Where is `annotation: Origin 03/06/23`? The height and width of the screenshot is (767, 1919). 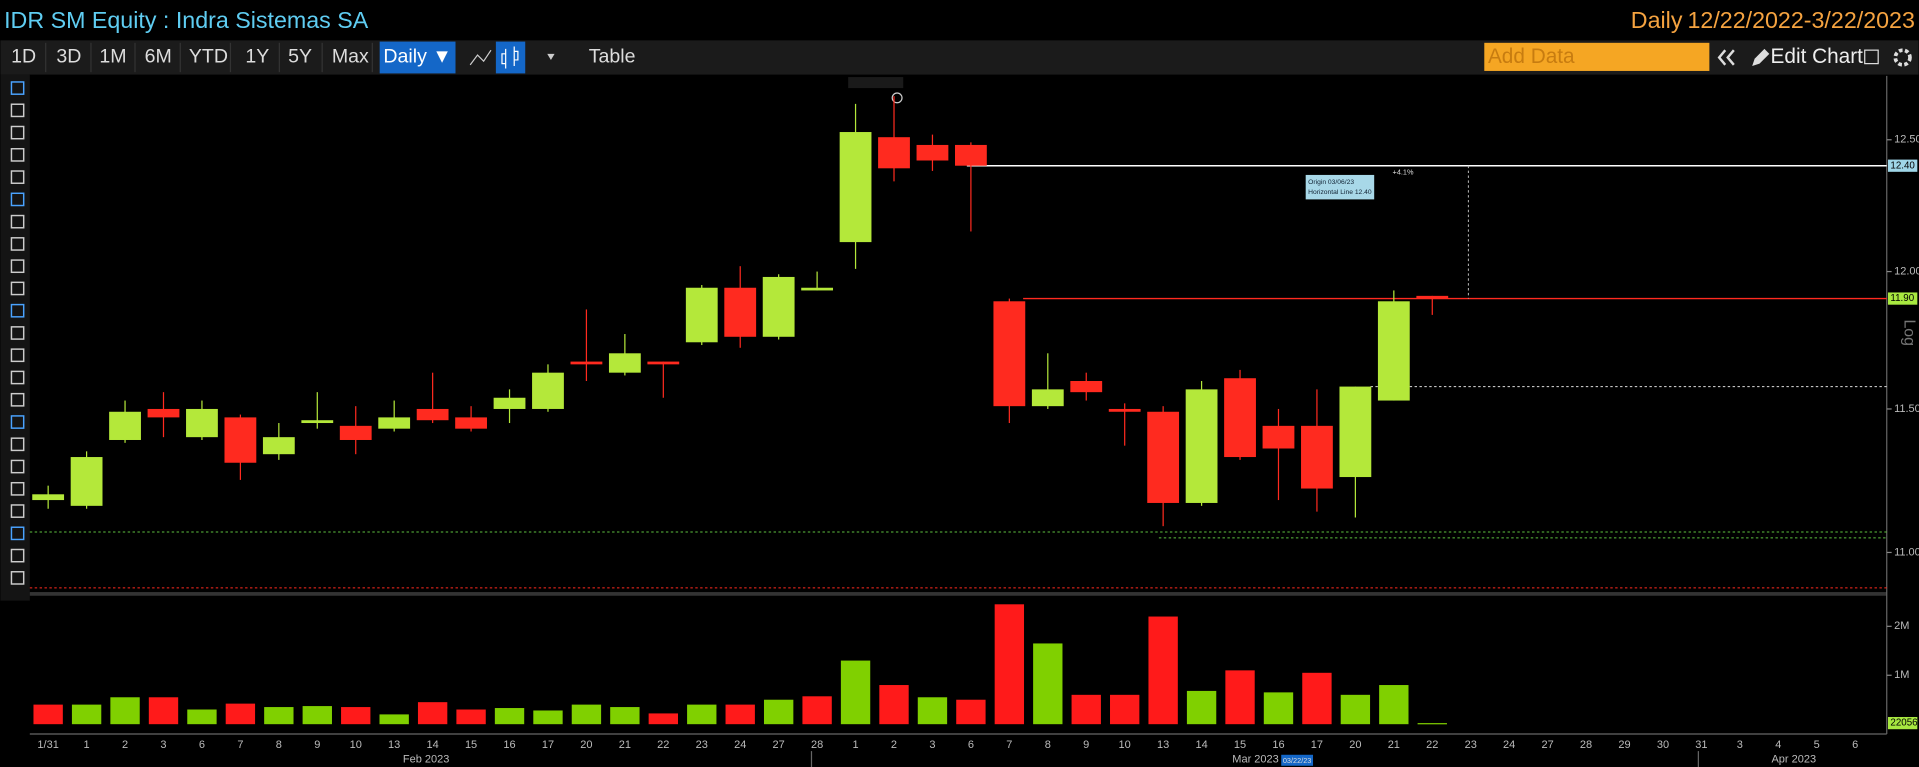
annotation: Origin 03/06/23 is located at coordinates (1331, 182).